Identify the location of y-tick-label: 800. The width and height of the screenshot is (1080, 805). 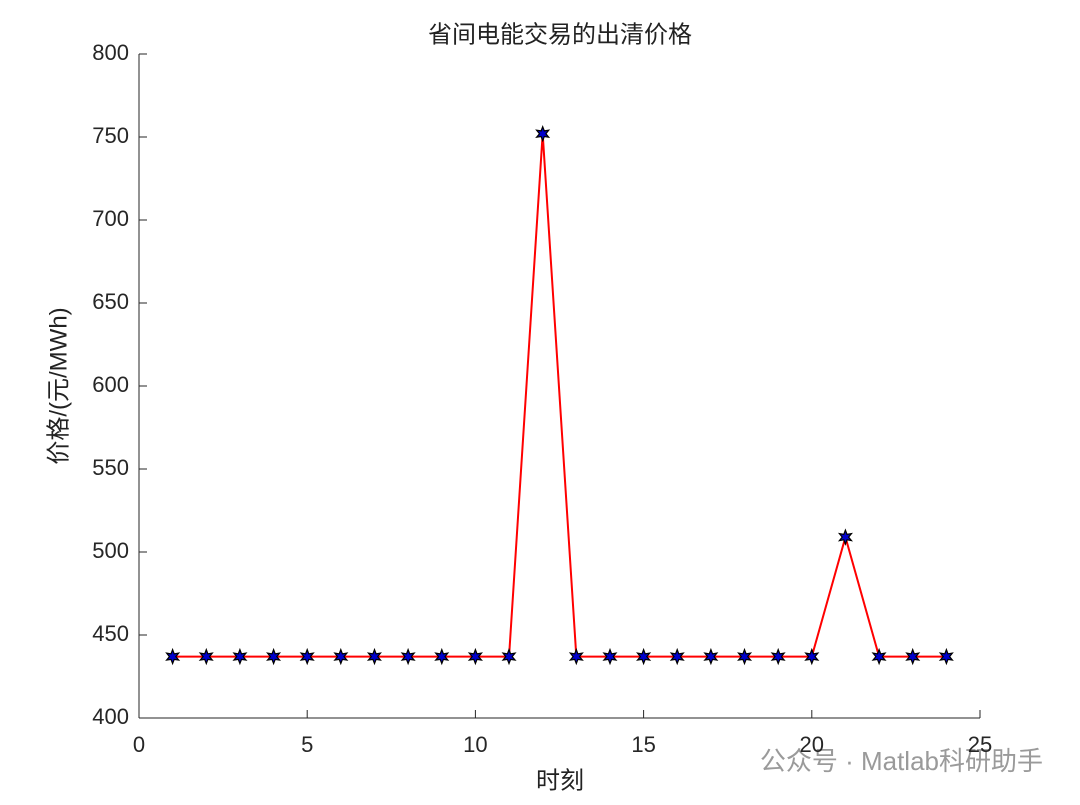
(110, 52).